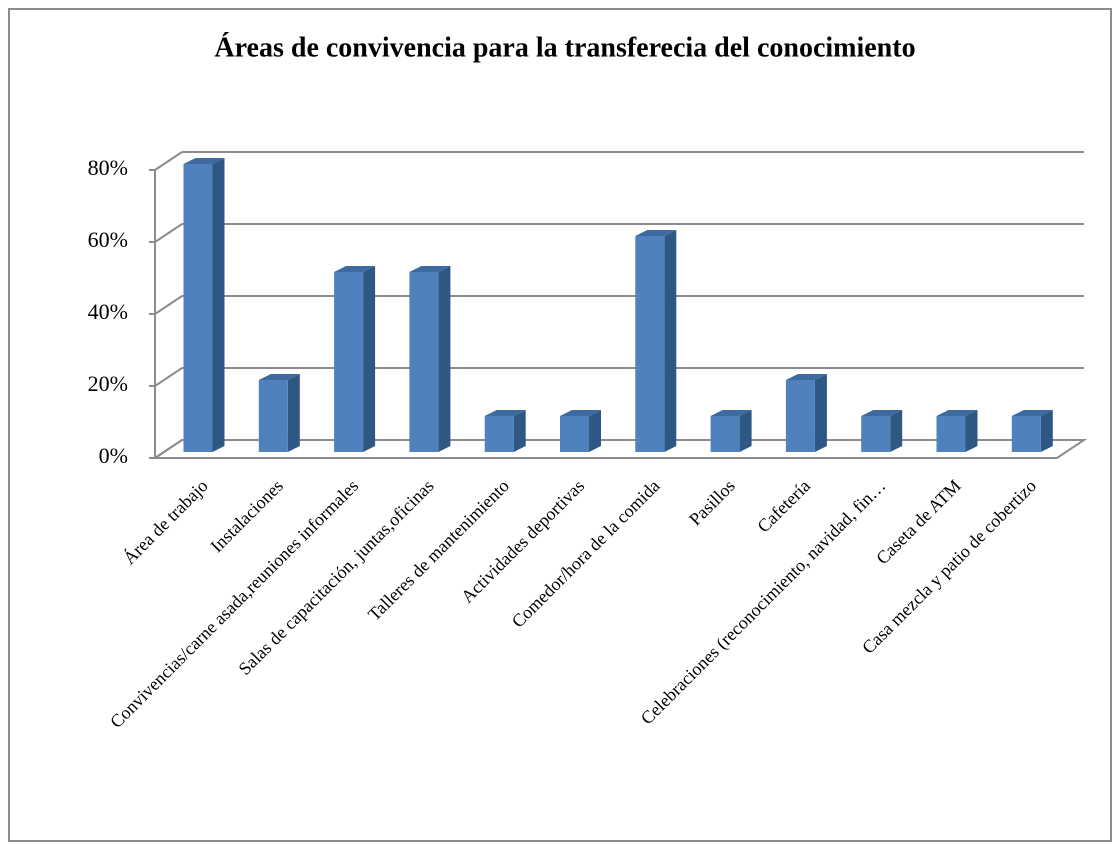 The image size is (1115, 844). I want to click on y-tick-label: 60%, so click(108, 239).